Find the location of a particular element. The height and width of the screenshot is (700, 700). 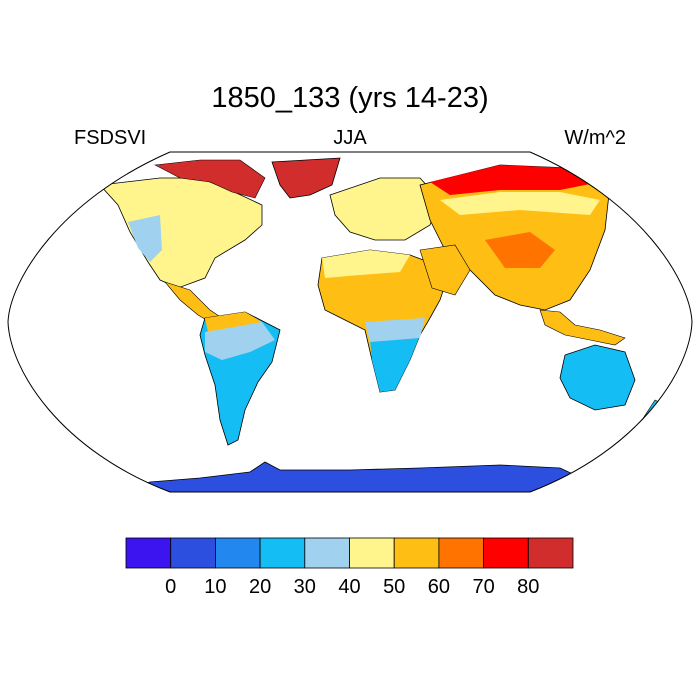

season-label: JJA is located at coordinates (350, 138).